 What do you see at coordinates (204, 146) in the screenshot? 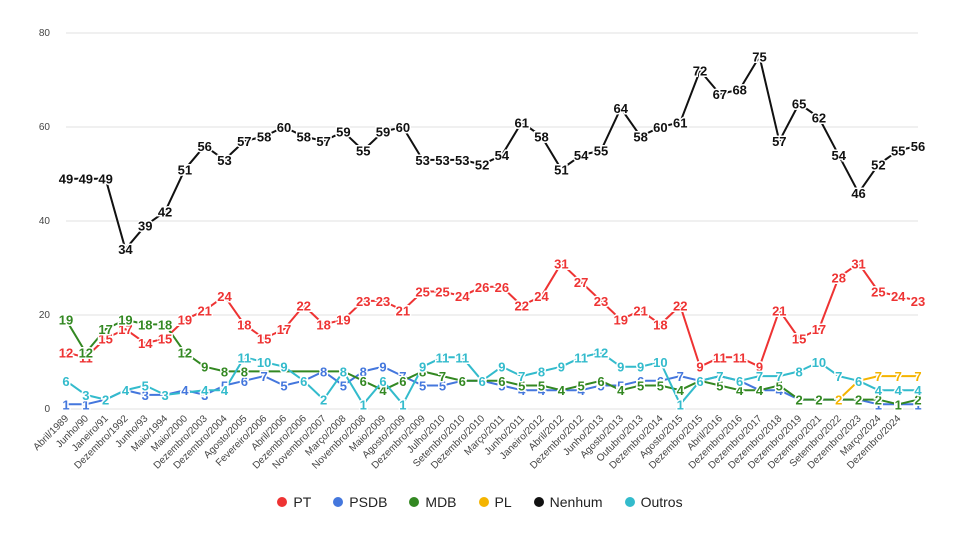
I see `data-label: 56` at bounding box center [204, 146].